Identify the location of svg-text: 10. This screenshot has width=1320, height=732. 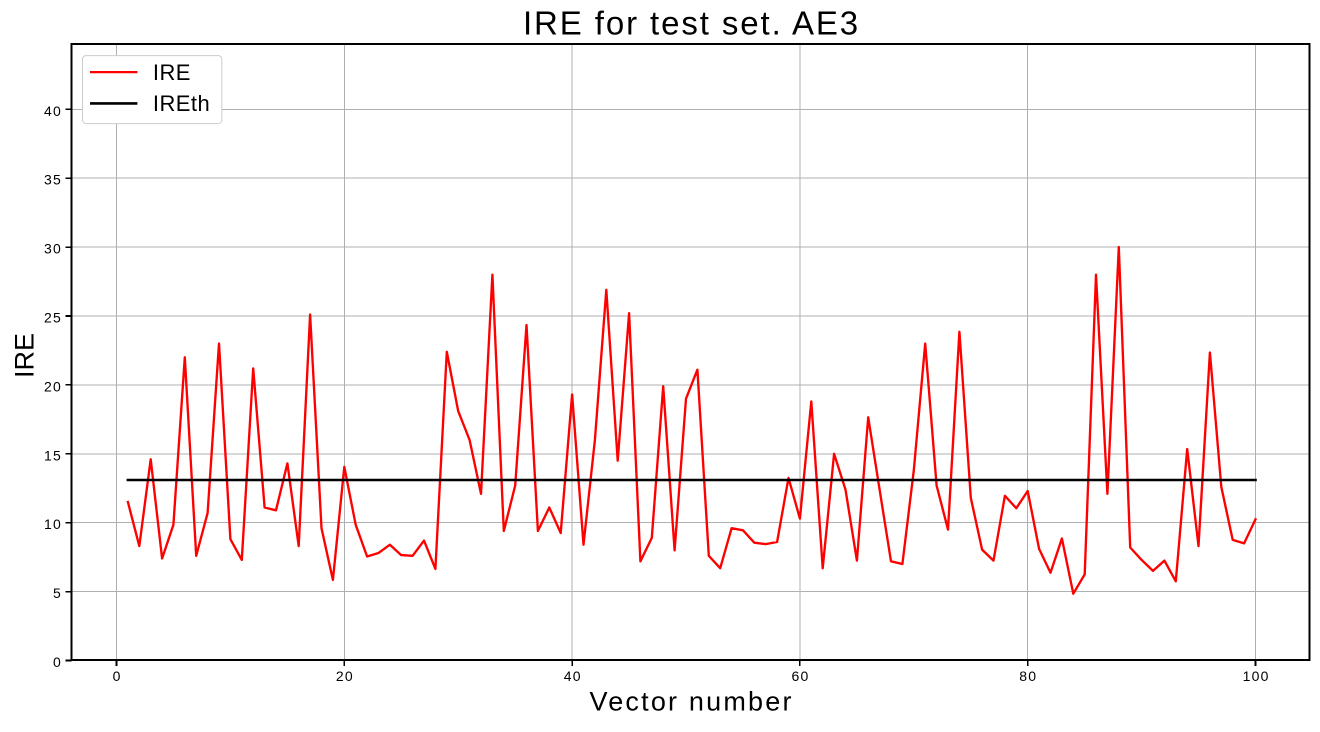
(53, 524).